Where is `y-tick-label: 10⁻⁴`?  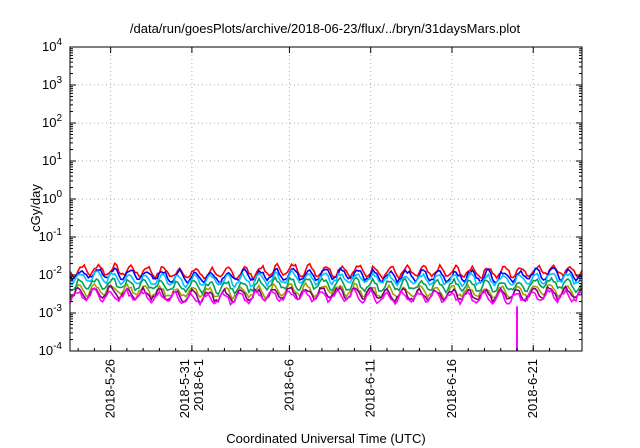 y-tick-label: 10⁻⁴ is located at coordinates (51, 349).